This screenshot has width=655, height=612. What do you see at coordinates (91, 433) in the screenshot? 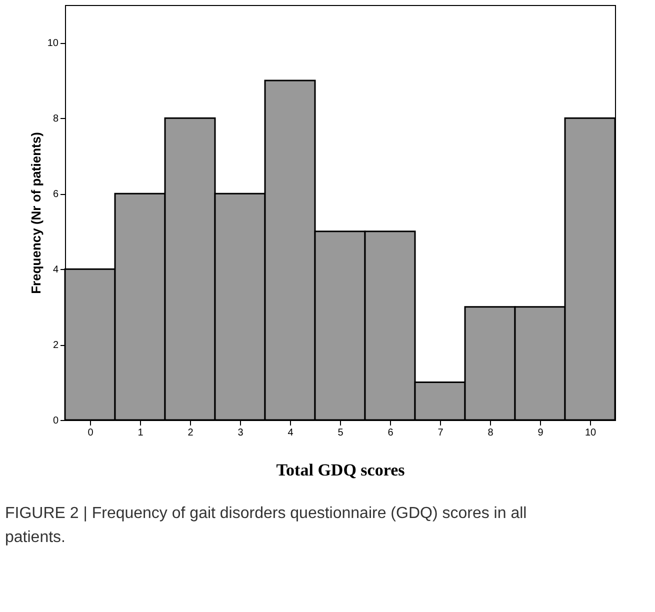
I see `x-tick-label: 0` at bounding box center [91, 433].